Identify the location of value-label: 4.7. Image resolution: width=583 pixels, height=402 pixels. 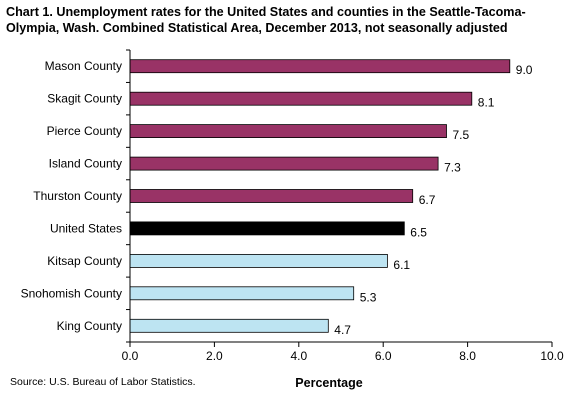
(342, 330).